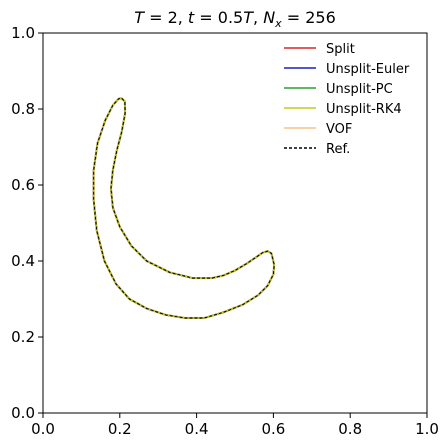 The image size is (448, 448). I want to click on legend-label: Unsplit-Euler, so click(368, 69).